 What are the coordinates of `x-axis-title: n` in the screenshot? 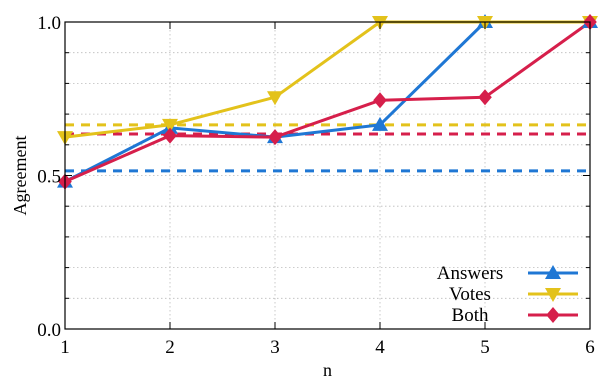 It's located at (327, 370).